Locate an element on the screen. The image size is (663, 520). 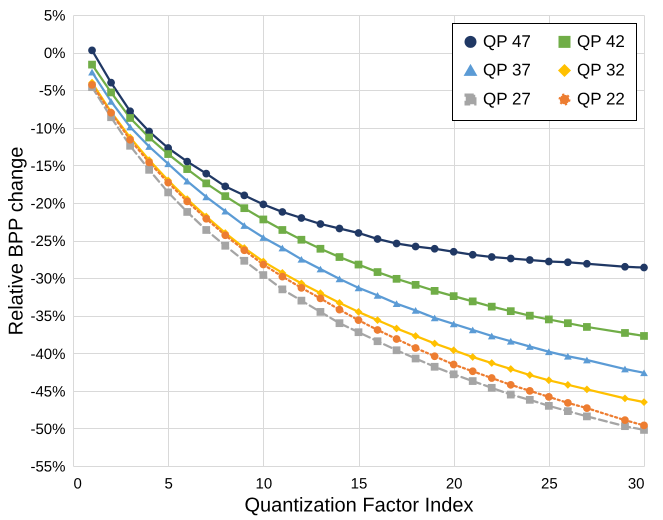
x-axis-title: Quantization Factor Index is located at coordinates (359, 505).